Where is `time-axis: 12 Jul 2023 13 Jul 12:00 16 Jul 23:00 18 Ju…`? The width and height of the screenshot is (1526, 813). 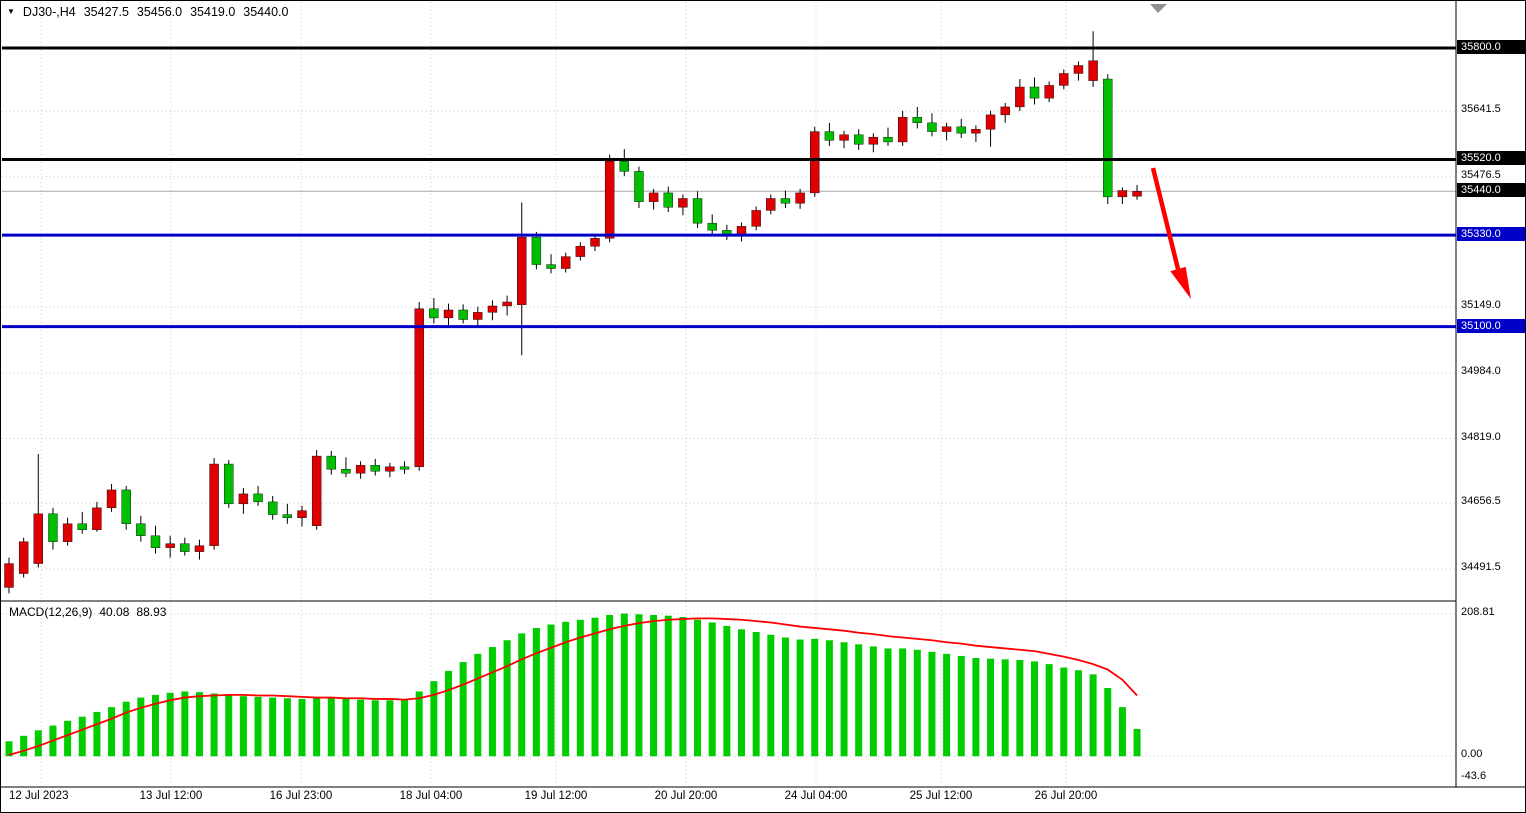
time-axis: 12 Jul 2023 13 Jul 12:00 16 Jul 23:00 18 Ju… is located at coordinates (763, 801).